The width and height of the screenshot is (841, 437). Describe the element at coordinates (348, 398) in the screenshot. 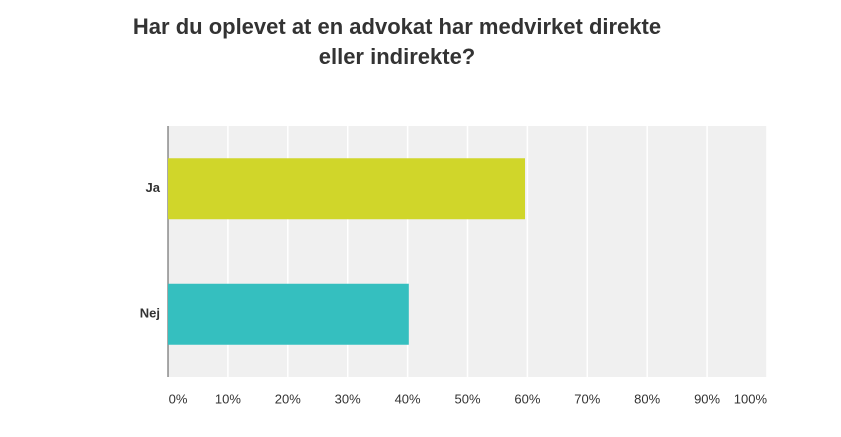

I see `x-tick-label: 30%` at that location.